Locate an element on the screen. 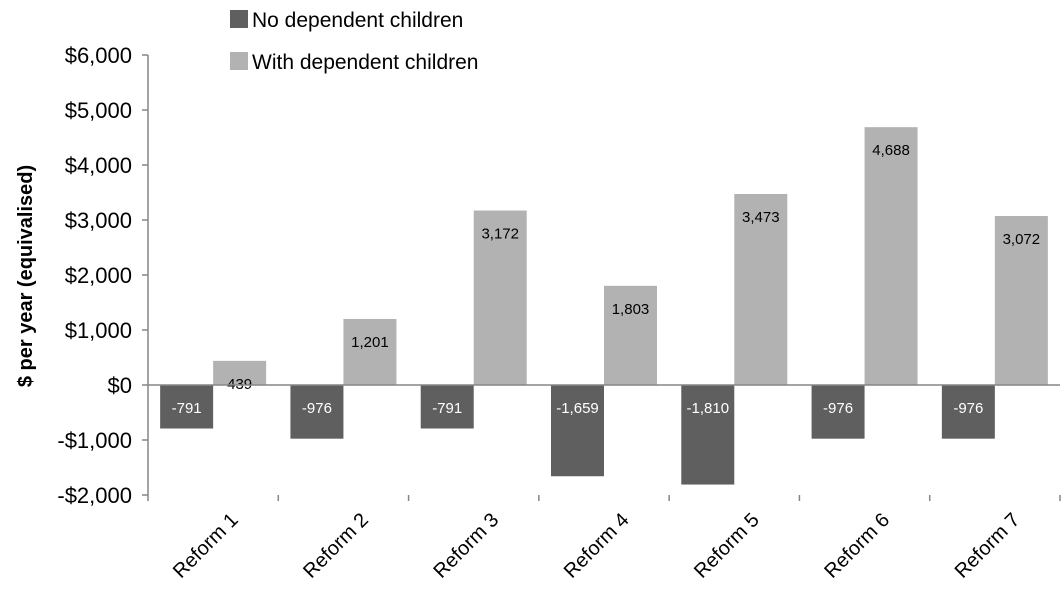  data-label: 4,688 is located at coordinates (891, 150).